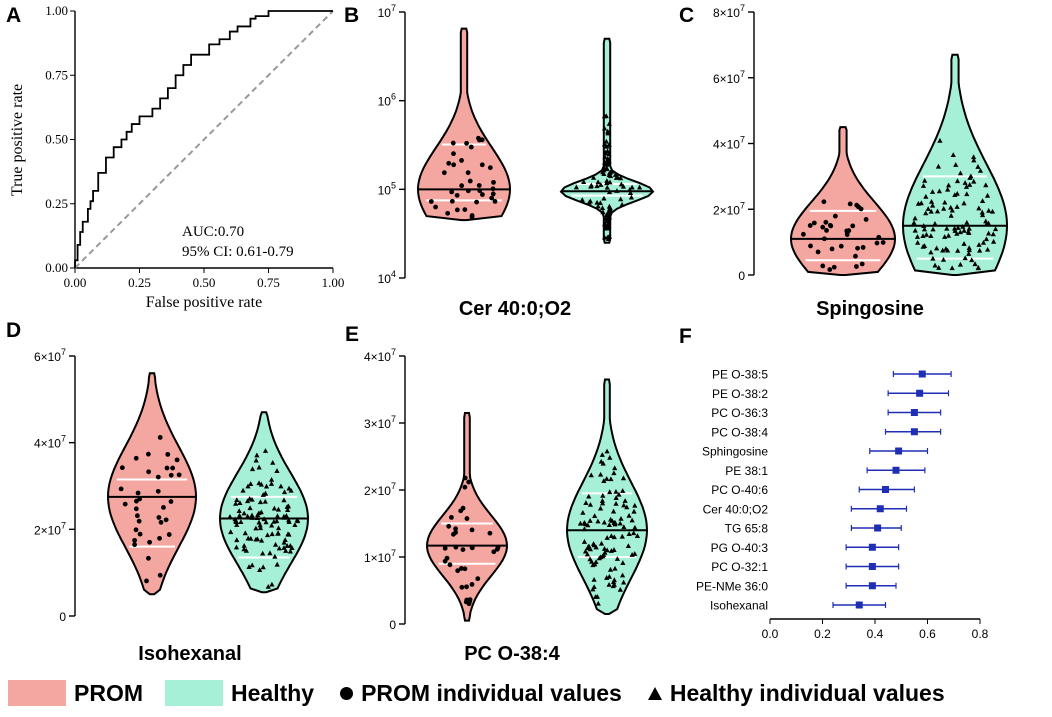 This screenshot has width=1052, height=717. Describe the element at coordinates (740, 375) in the screenshot. I see `forest-row-label: PE O-38:5` at that location.